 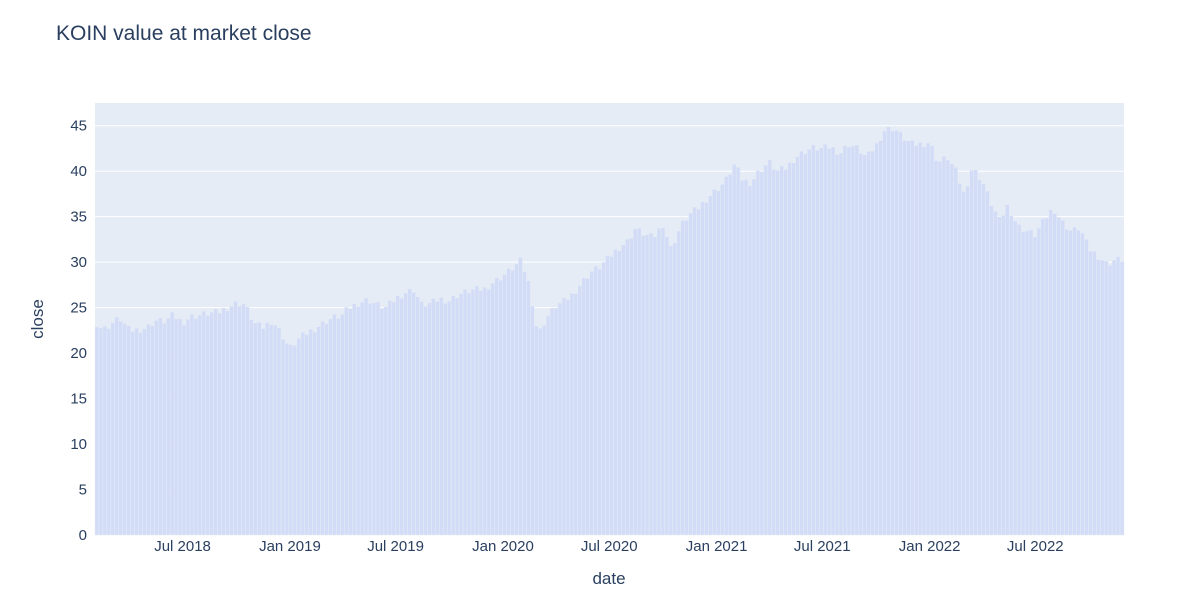 I want to click on x-tick-label: Jan 2022, so click(x=930, y=546).